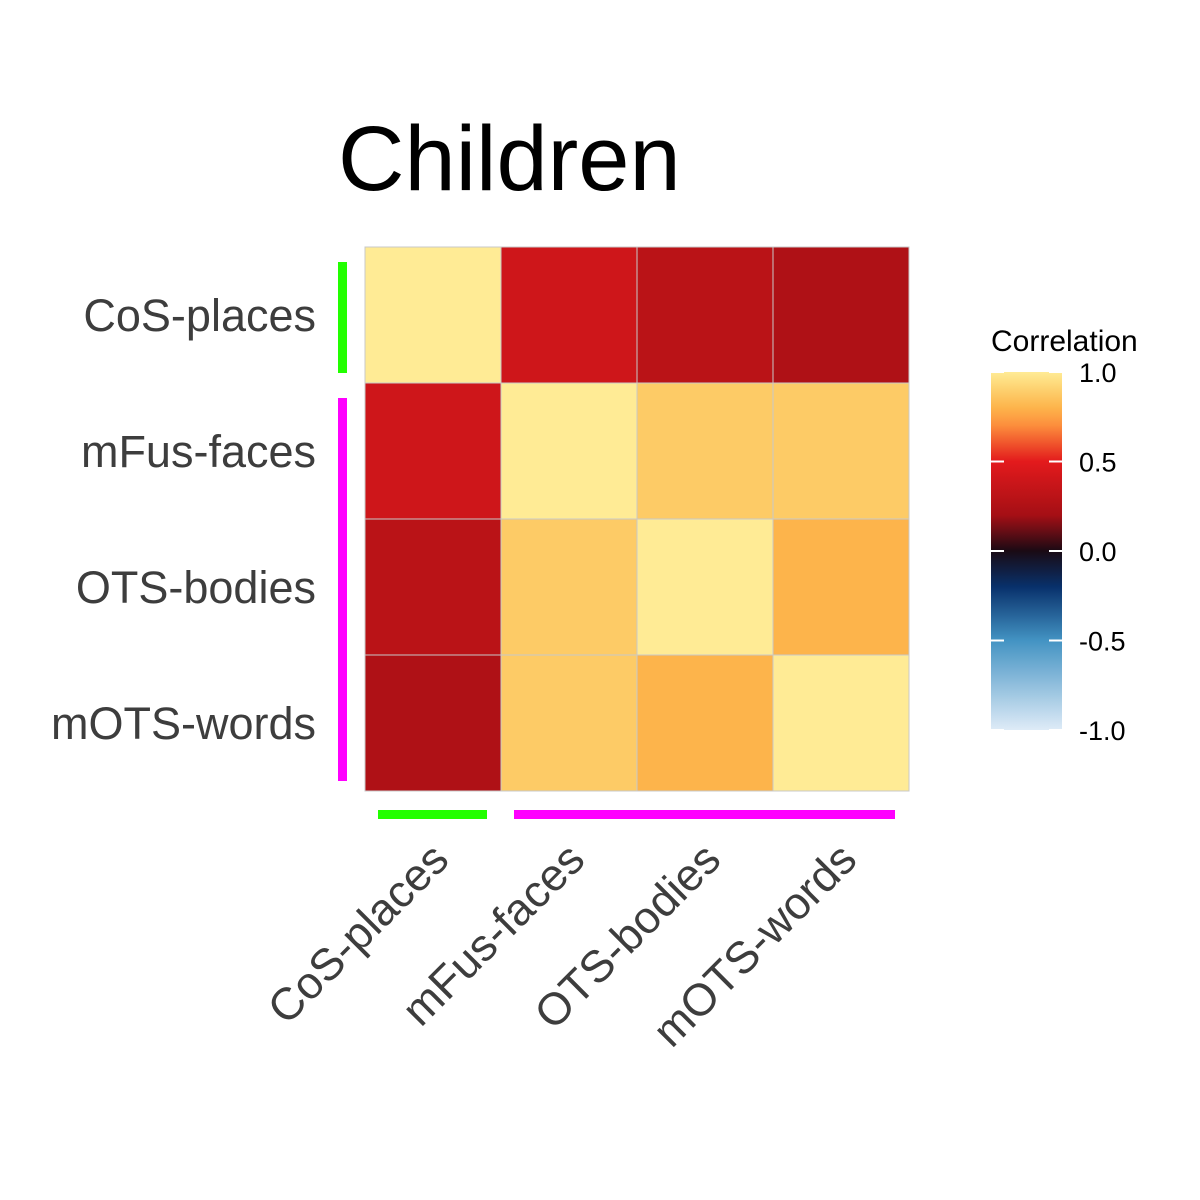 The height and width of the screenshot is (1200, 1200). What do you see at coordinates (1102, 642) in the screenshot?
I see `legend-tick-label: -0.5` at bounding box center [1102, 642].